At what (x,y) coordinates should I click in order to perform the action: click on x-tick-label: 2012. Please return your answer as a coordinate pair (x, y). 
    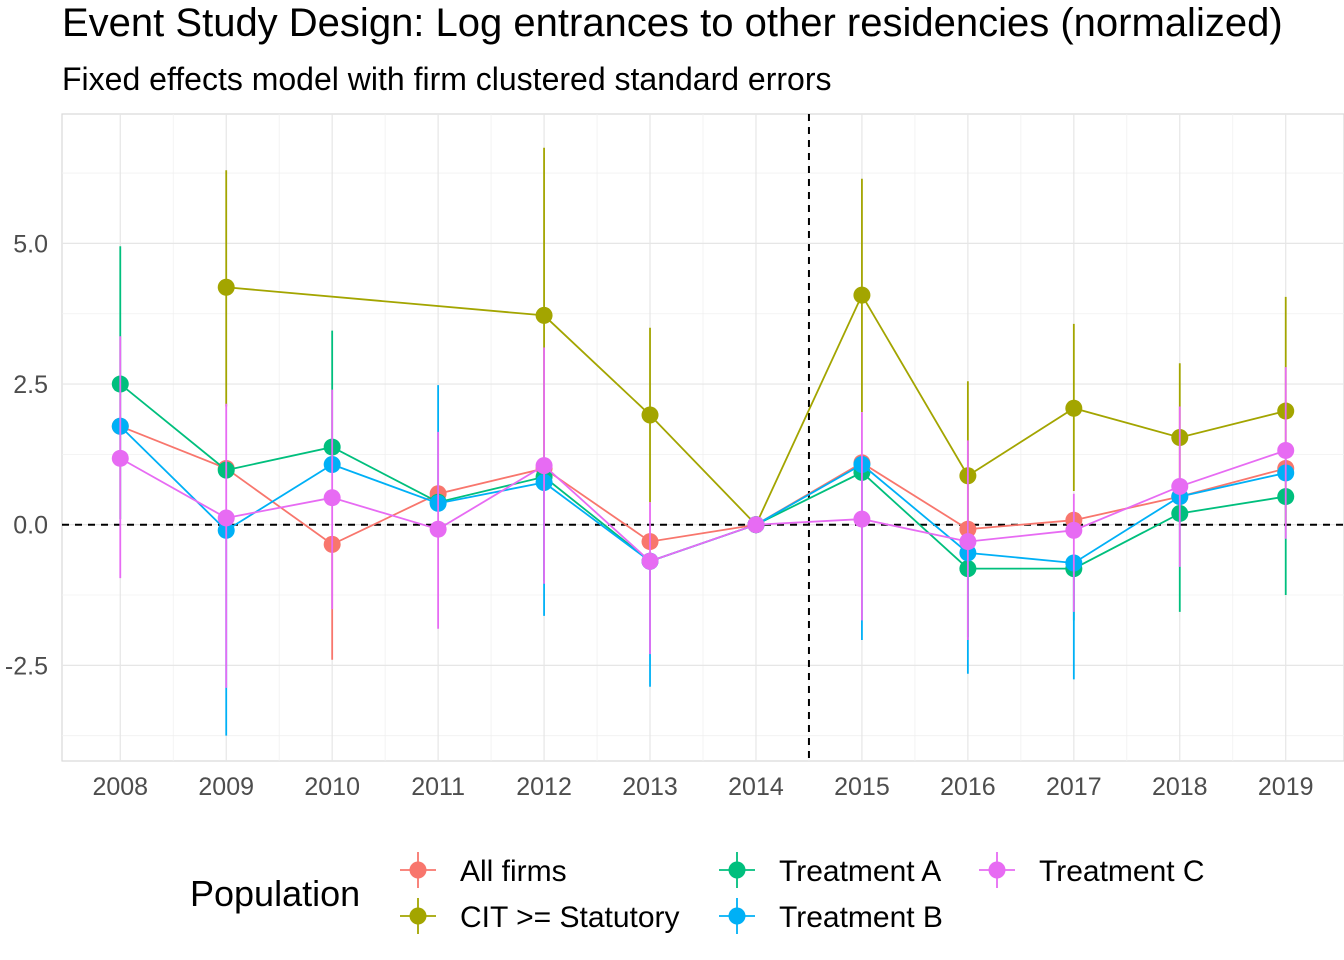
    Looking at the image, I should click on (544, 787).